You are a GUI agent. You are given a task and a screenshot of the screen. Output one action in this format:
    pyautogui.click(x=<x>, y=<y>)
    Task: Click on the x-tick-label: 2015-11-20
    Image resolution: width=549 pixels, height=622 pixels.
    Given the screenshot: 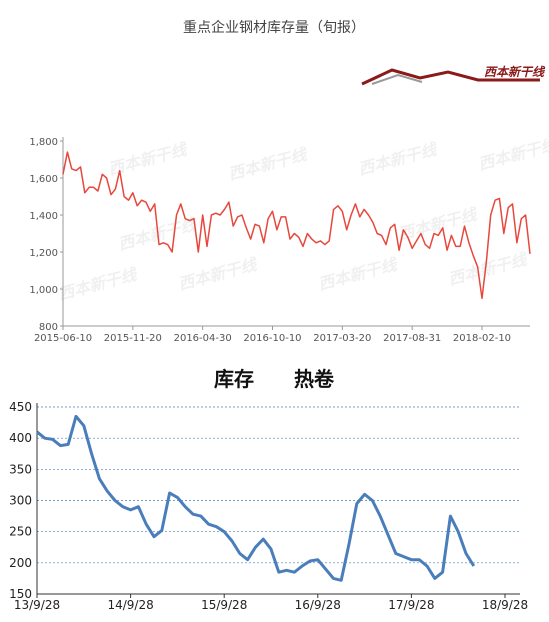 What is the action you would take?
    pyautogui.click(x=133, y=338)
    